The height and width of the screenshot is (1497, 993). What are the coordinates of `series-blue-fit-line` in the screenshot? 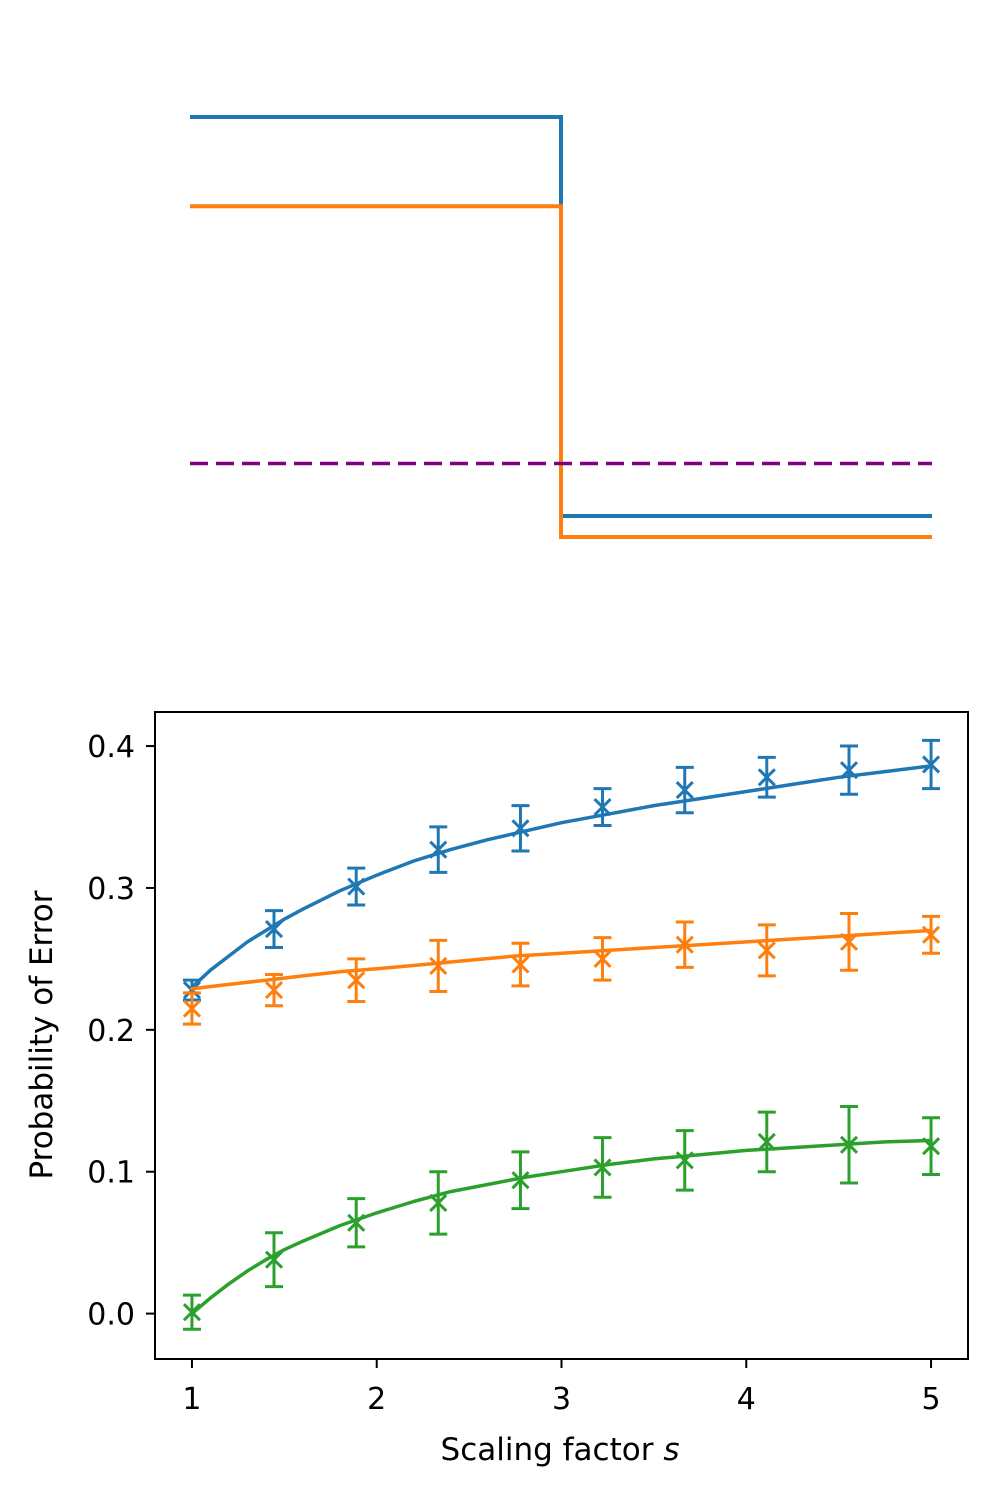 It's located at (561, 877).